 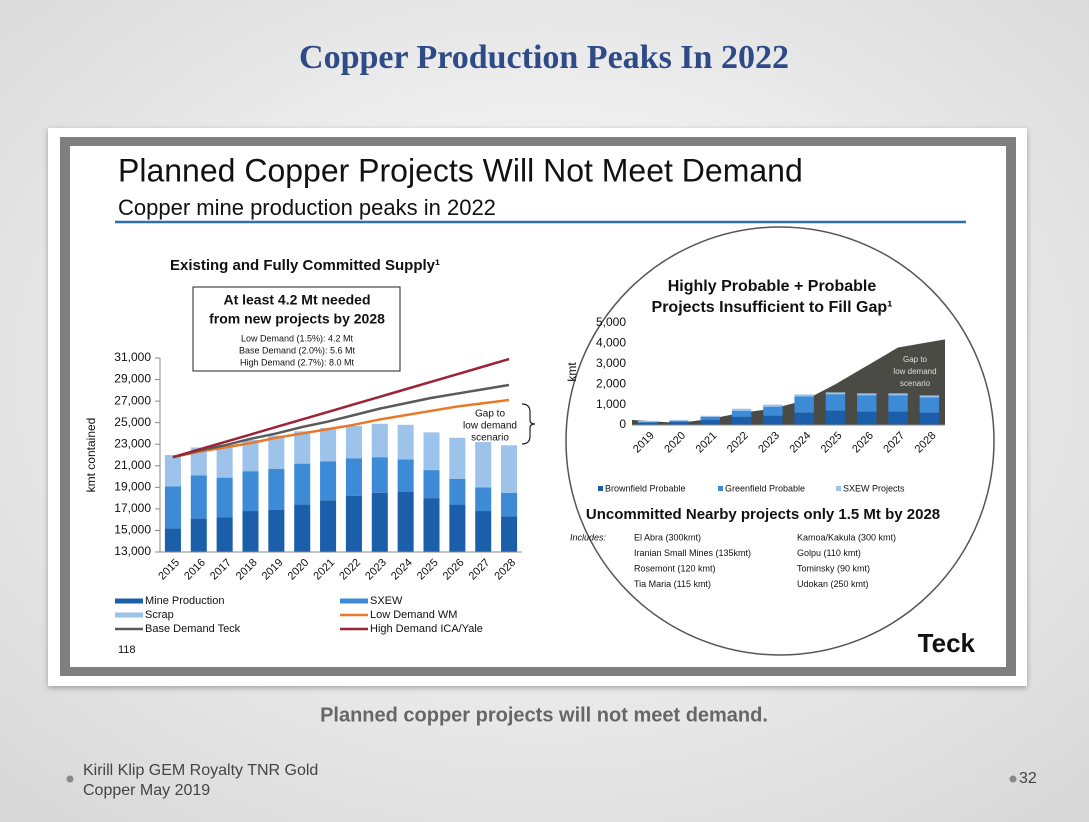 I want to click on y-tick-label: 2,000, so click(x=611, y=383).